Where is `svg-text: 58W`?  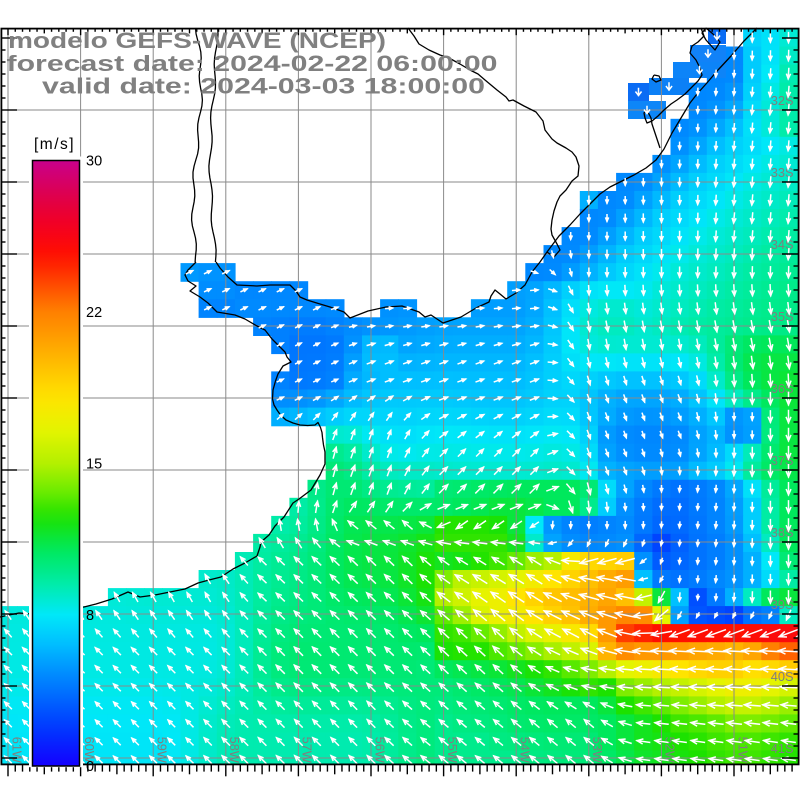
svg-text: 58W is located at coordinates (234, 750).